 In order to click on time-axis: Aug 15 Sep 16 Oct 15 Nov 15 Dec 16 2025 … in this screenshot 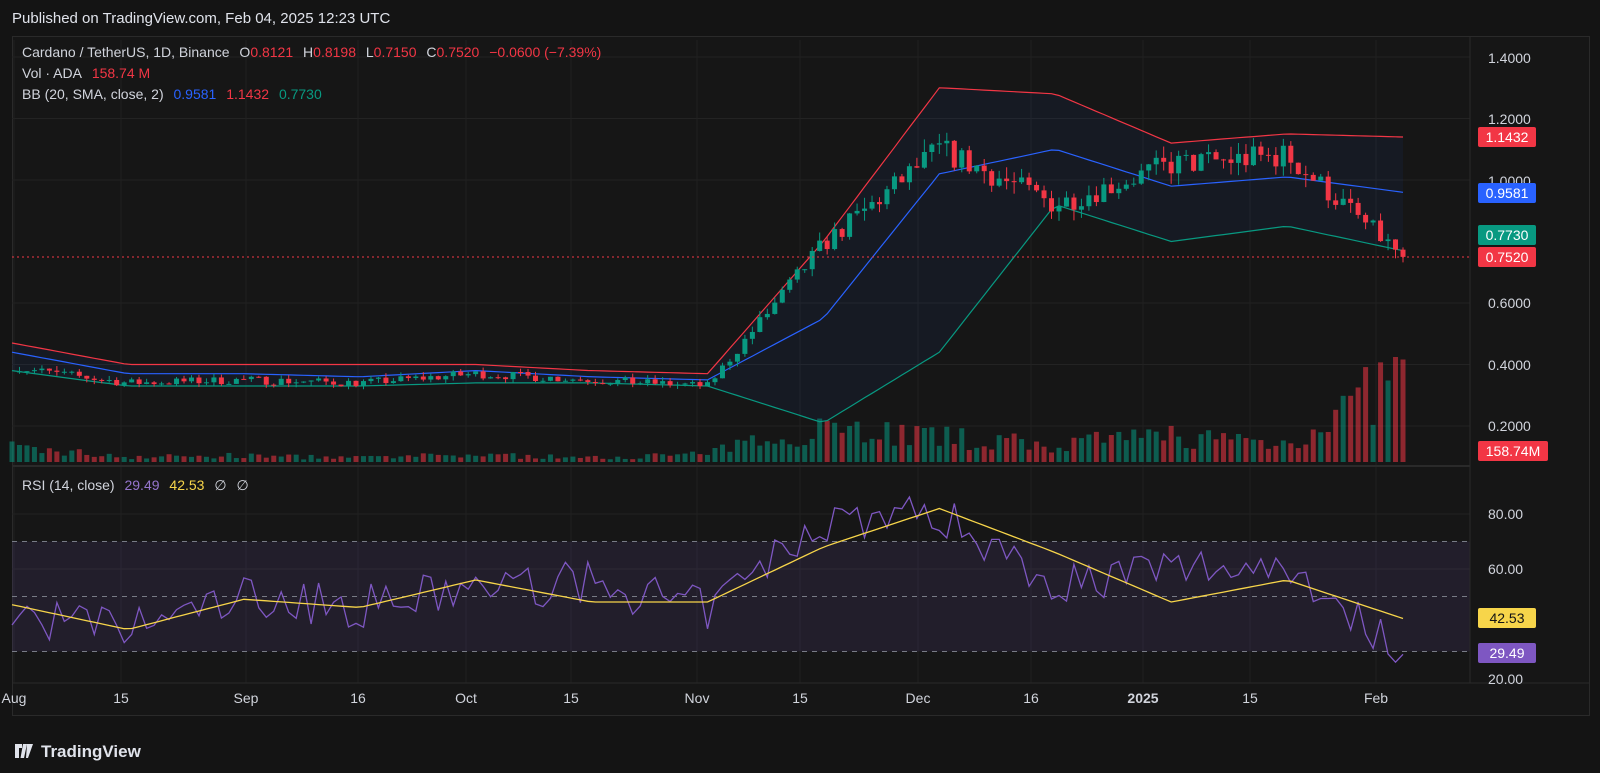, I will do `click(695, 698)`.